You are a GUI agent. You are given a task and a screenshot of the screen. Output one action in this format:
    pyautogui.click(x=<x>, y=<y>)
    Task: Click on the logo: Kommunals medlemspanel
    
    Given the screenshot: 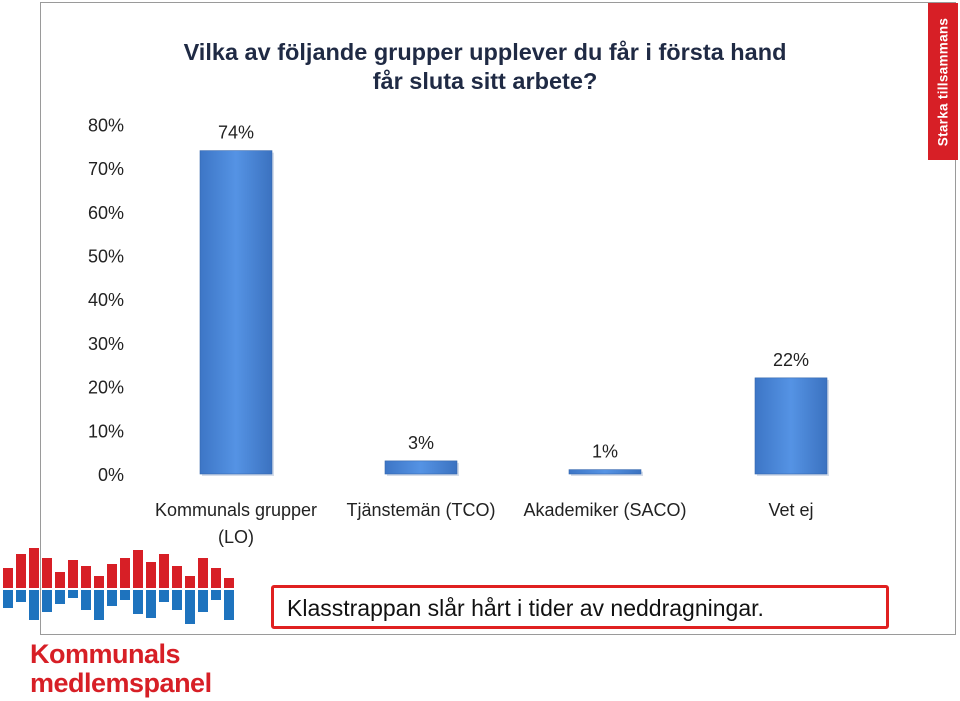 What is the action you would take?
    pyautogui.click(x=121, y=669)
    